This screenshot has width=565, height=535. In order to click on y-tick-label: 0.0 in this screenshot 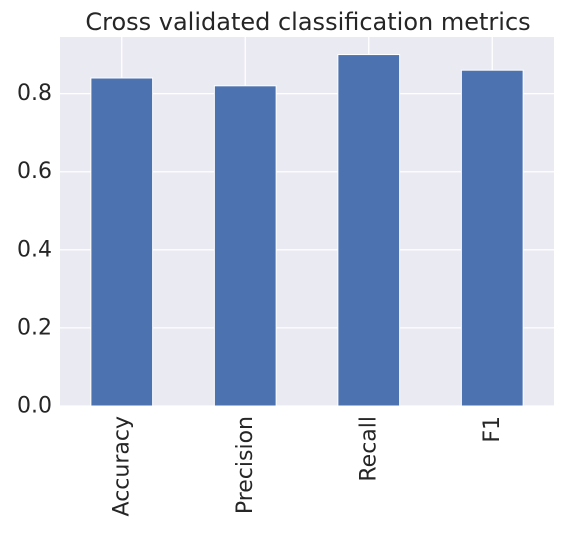, I will do `click(34, 406)`.